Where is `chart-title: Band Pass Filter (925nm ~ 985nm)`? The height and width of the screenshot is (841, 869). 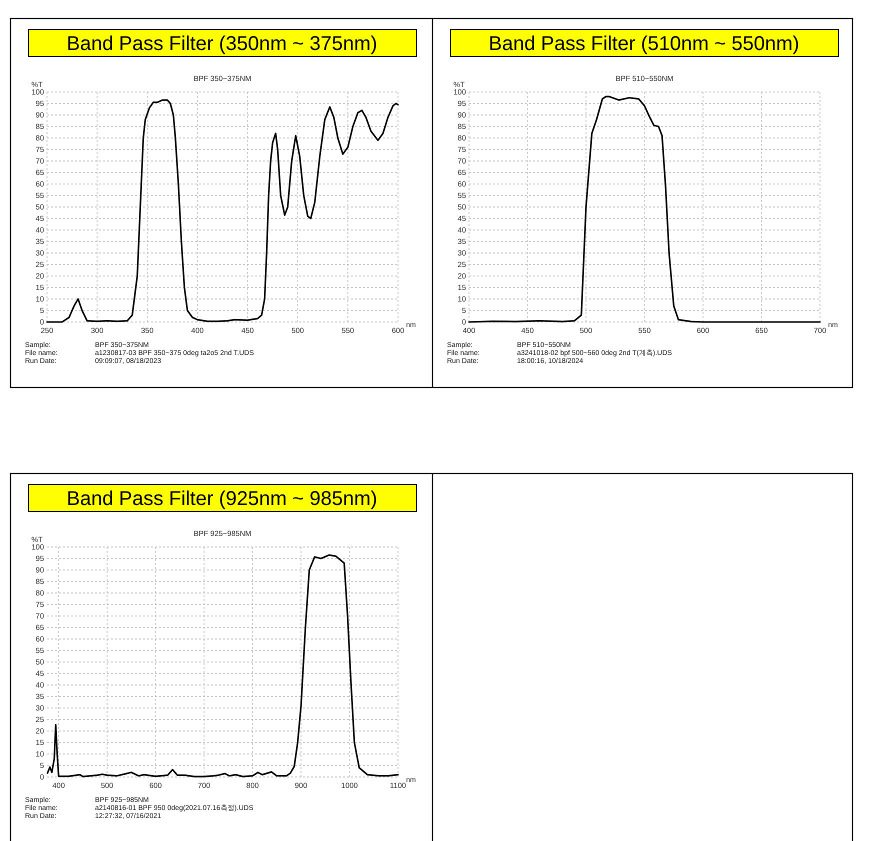 chart-title: Band Pass Filter (925nm ~ 985nm) is located at coordinates (222, 499).